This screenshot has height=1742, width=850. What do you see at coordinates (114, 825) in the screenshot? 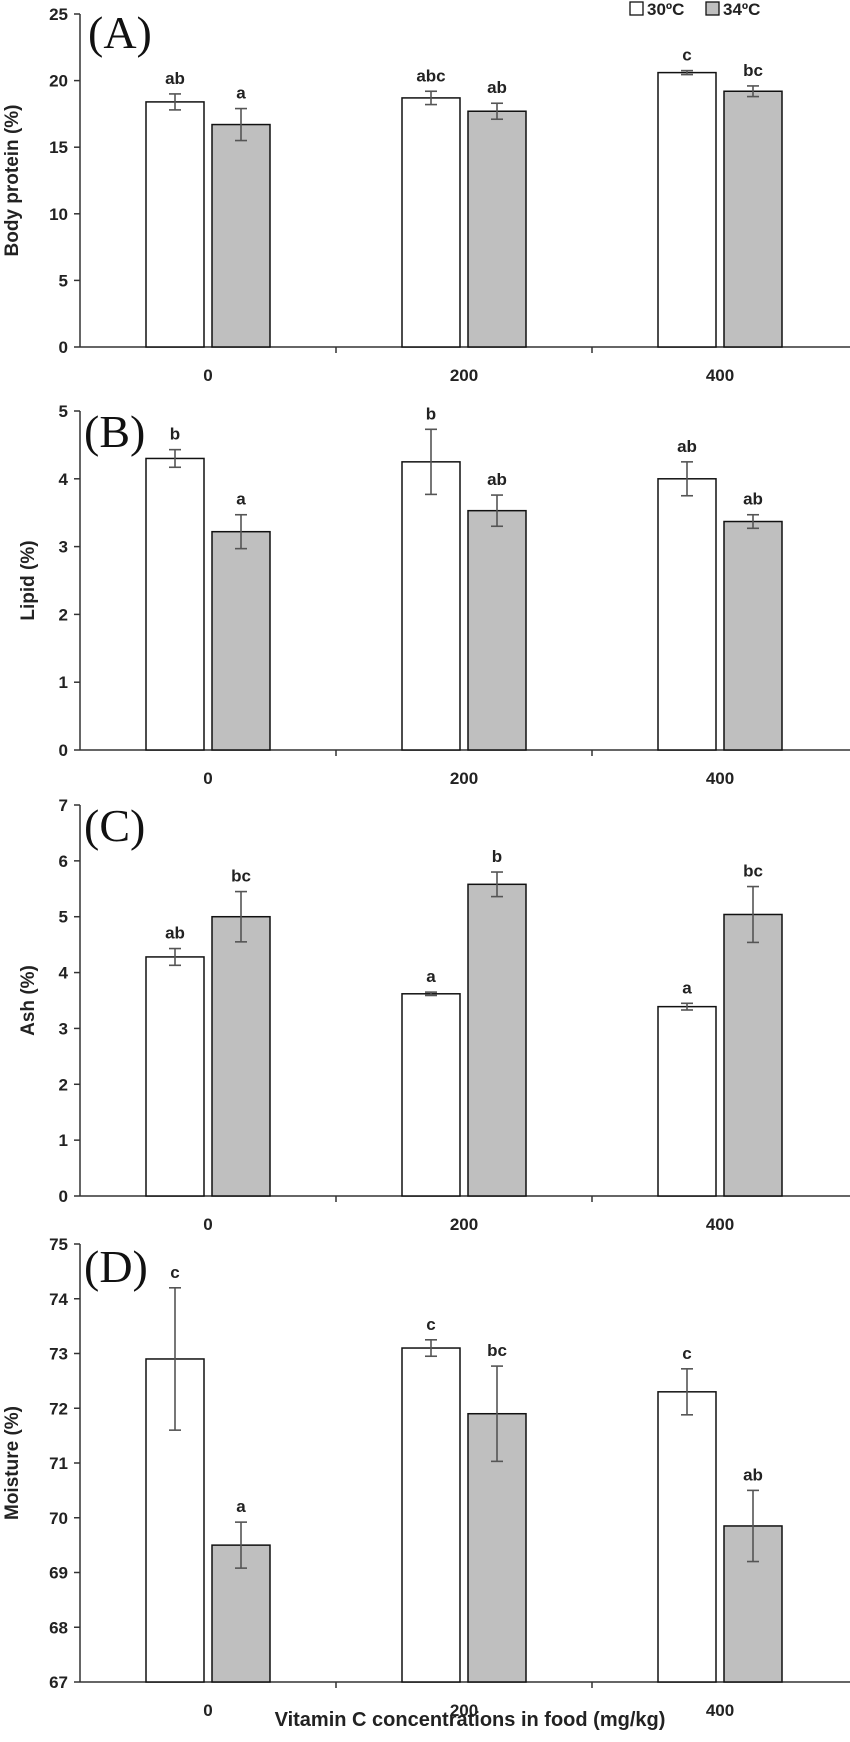
I see `panel-label: (C)` at bounding box center [114, 825].